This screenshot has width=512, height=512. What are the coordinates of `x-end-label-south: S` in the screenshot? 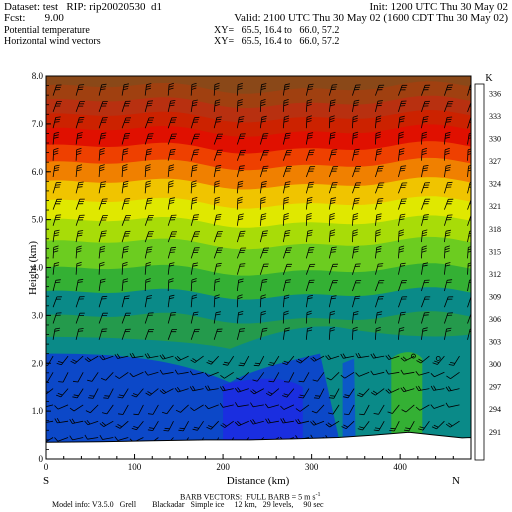 It's located at (46, 481).